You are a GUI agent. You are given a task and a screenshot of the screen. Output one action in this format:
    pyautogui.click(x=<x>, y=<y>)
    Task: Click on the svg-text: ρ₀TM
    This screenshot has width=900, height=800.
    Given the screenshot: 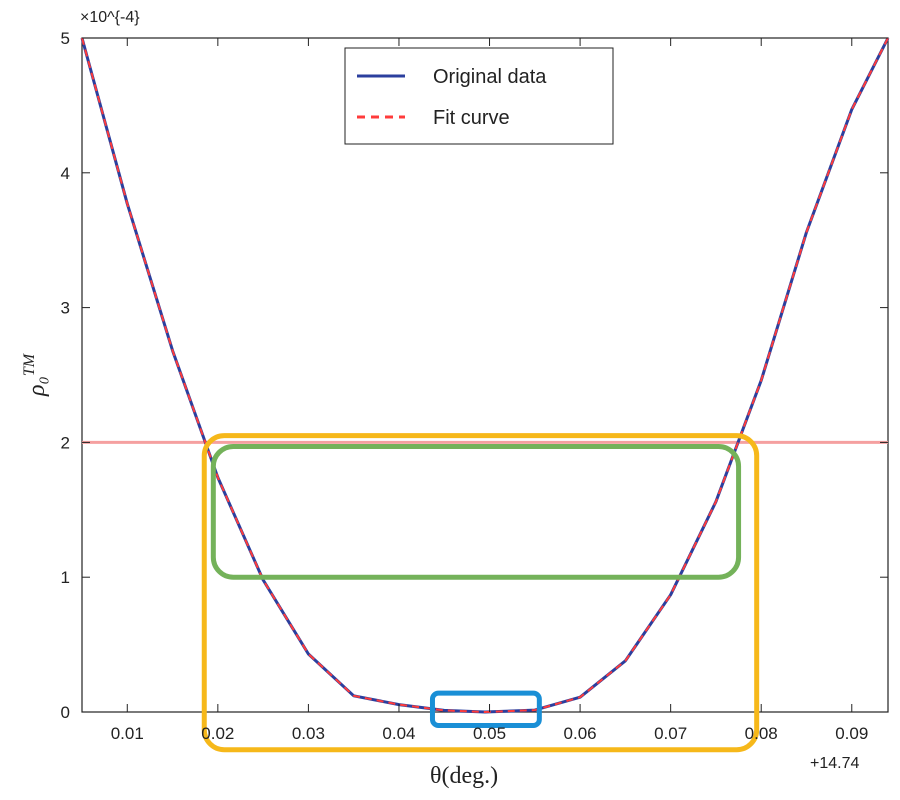 What is the action you would take?
    pyautogui.click(x=35, y=374)
    